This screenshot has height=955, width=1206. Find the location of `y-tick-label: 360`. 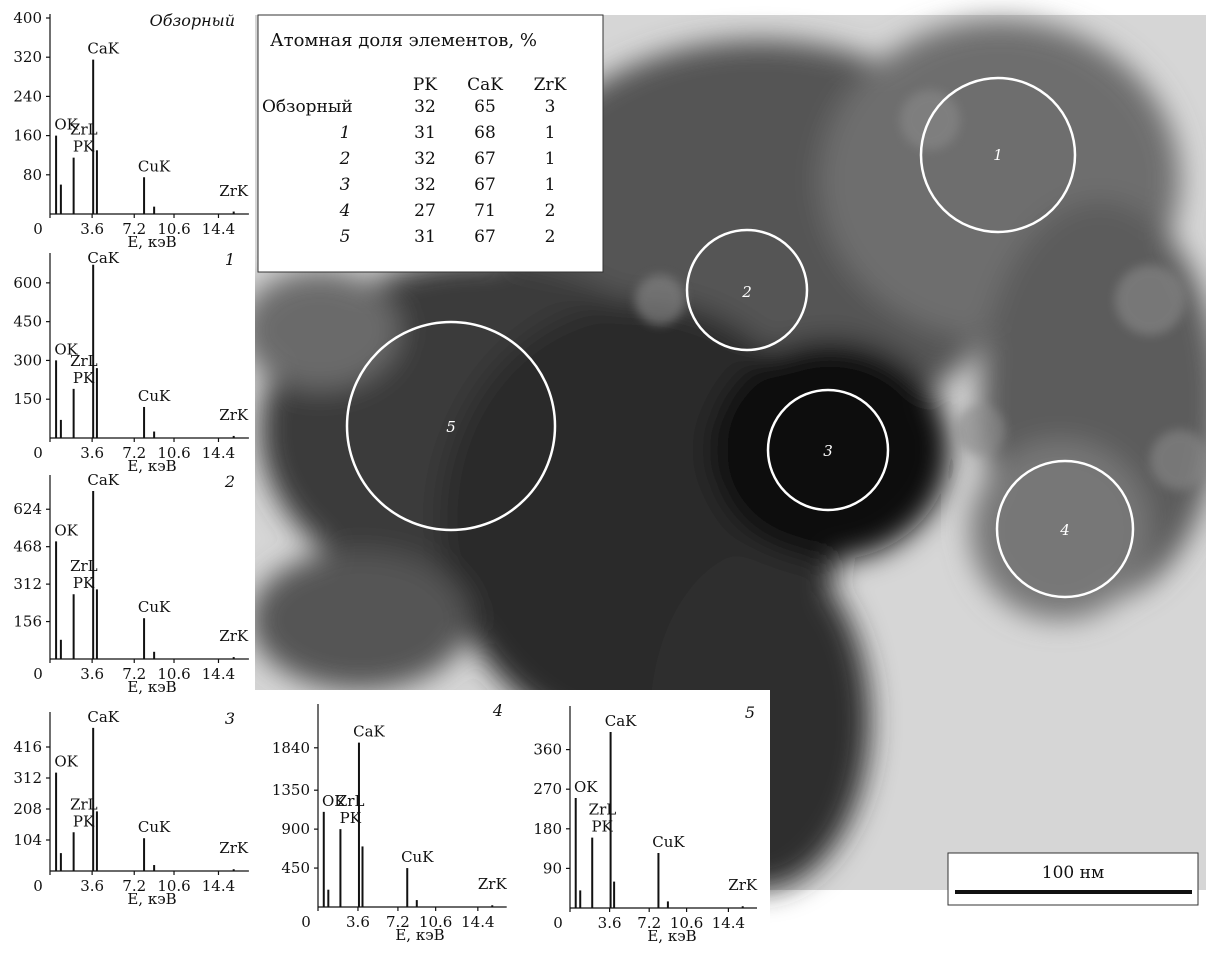

y-tick-label: 360 is located at coordinates (547, 750).